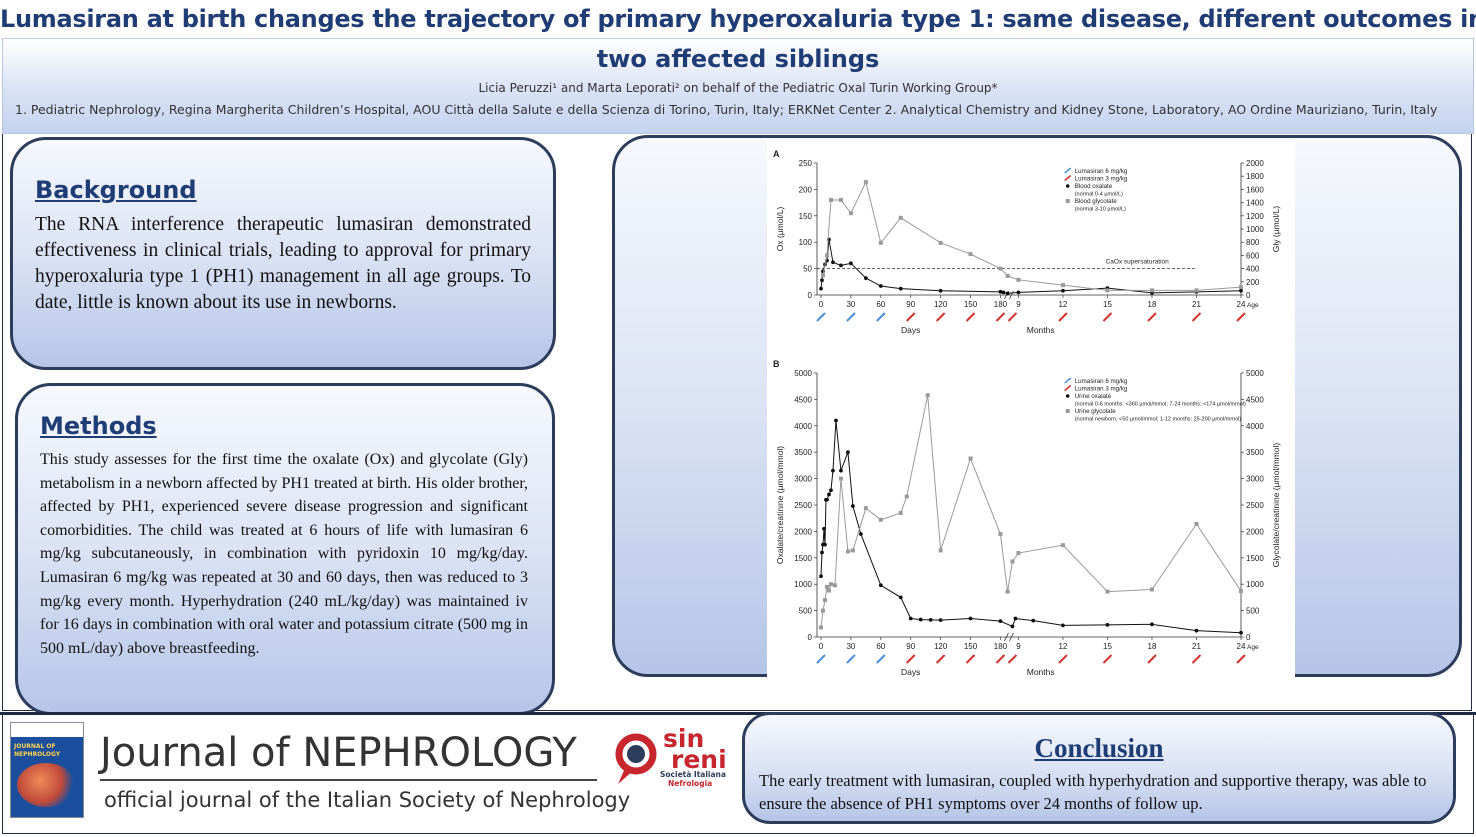  I want to click on panel-a-xtick-label: 60, so click(880, 304).